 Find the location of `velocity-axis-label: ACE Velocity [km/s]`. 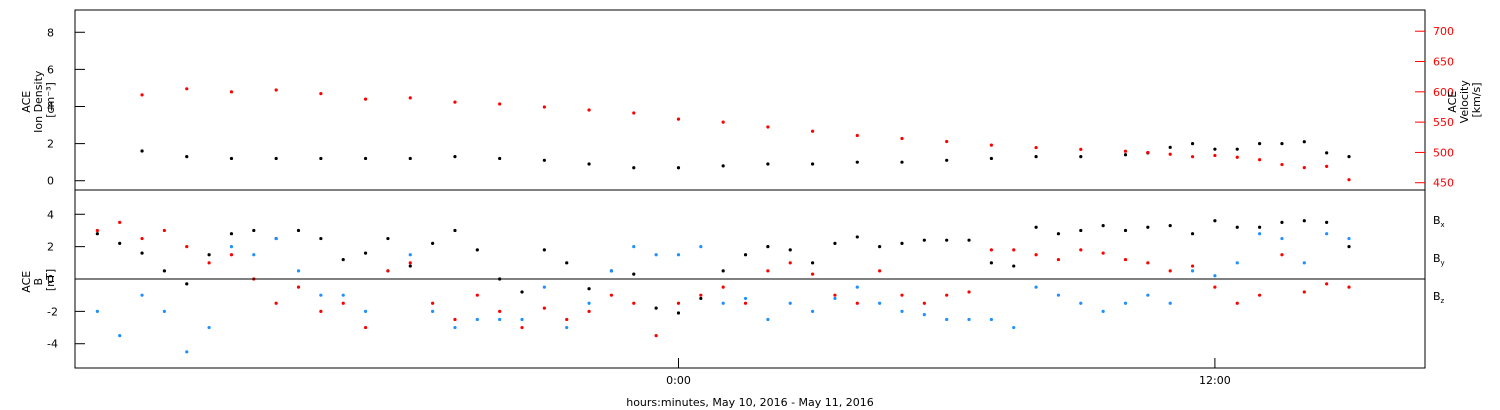

velocity-axis-label: ACE Velocity [km/s] is located at coordinates (1464, 100).